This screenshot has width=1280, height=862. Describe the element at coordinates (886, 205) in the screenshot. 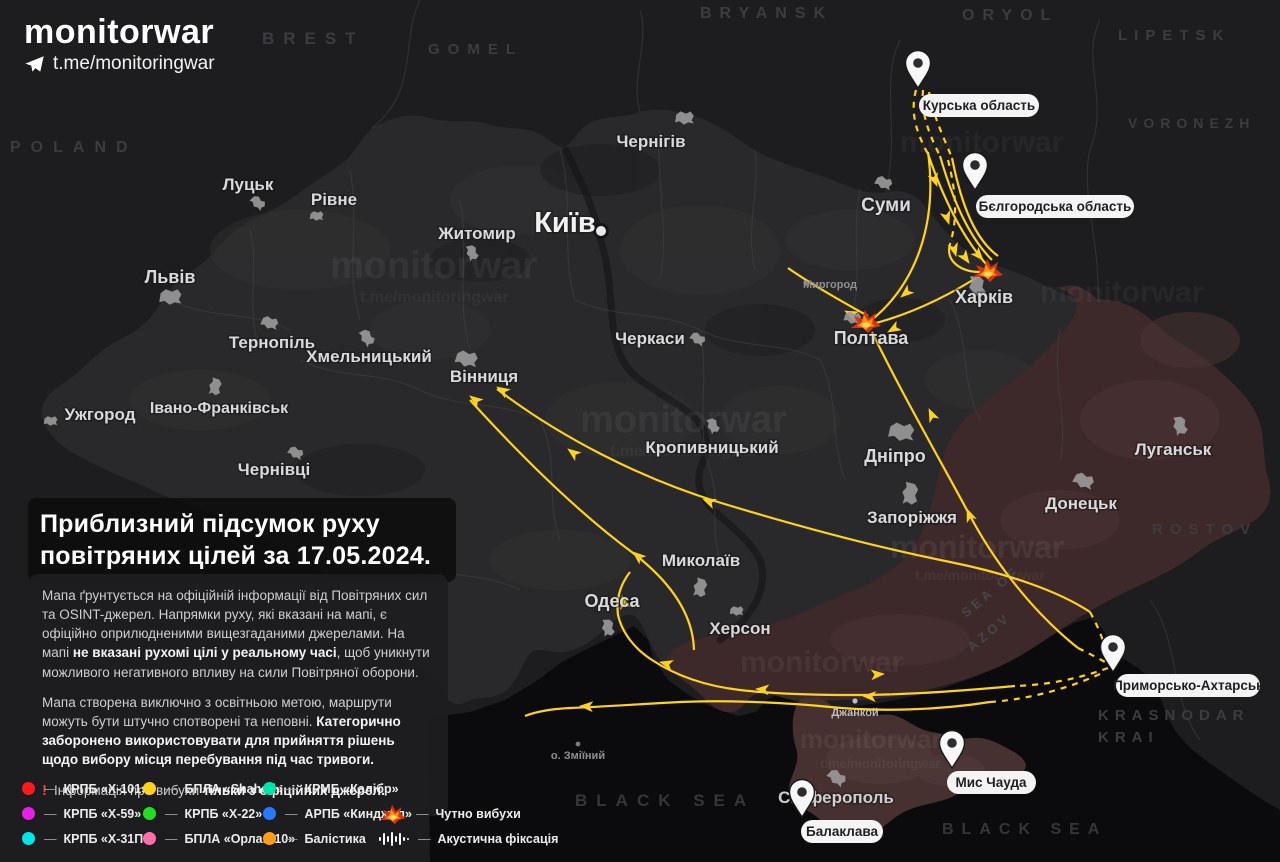

I see `svg-text: Суми` at that location.